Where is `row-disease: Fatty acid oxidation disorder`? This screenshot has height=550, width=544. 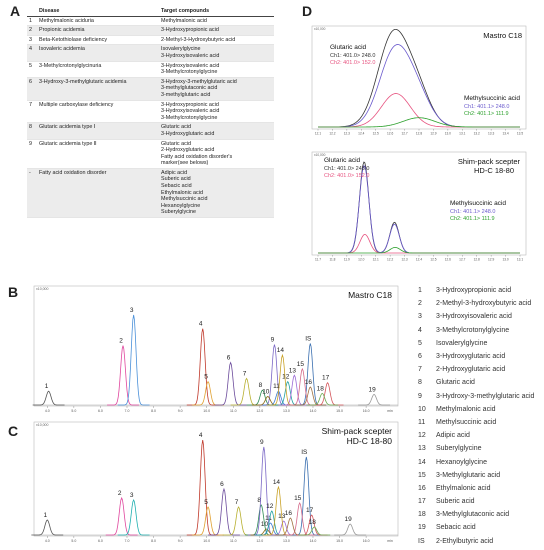 row-disease: Fatty acid oxidation disorder is located at coordinates (73, 172).